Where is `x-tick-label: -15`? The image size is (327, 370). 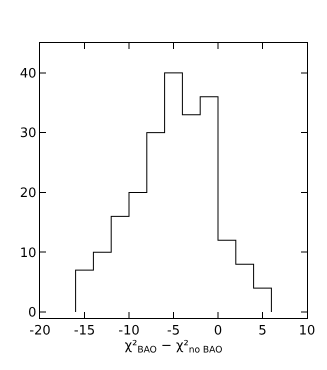 x-tick-label: -15 is located at coordinates (85, 331).